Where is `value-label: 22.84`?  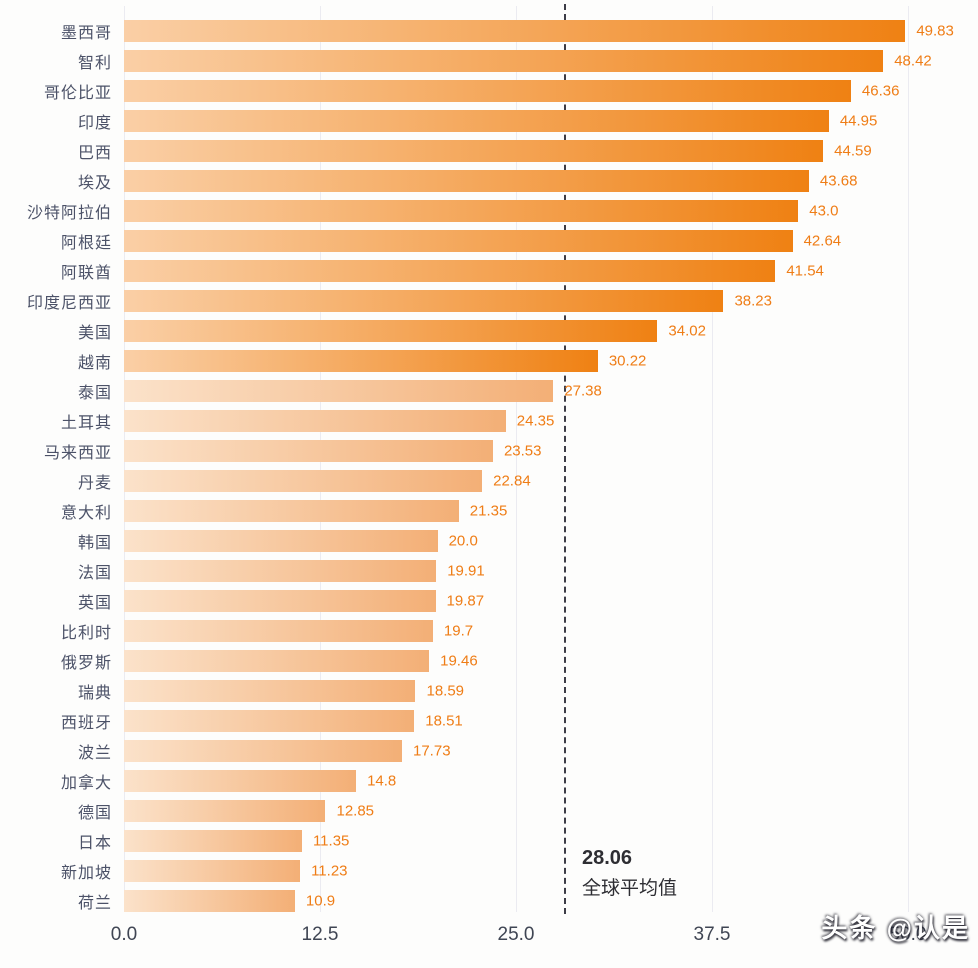 value-label: 22.84 is located at coordinates (512, 481).